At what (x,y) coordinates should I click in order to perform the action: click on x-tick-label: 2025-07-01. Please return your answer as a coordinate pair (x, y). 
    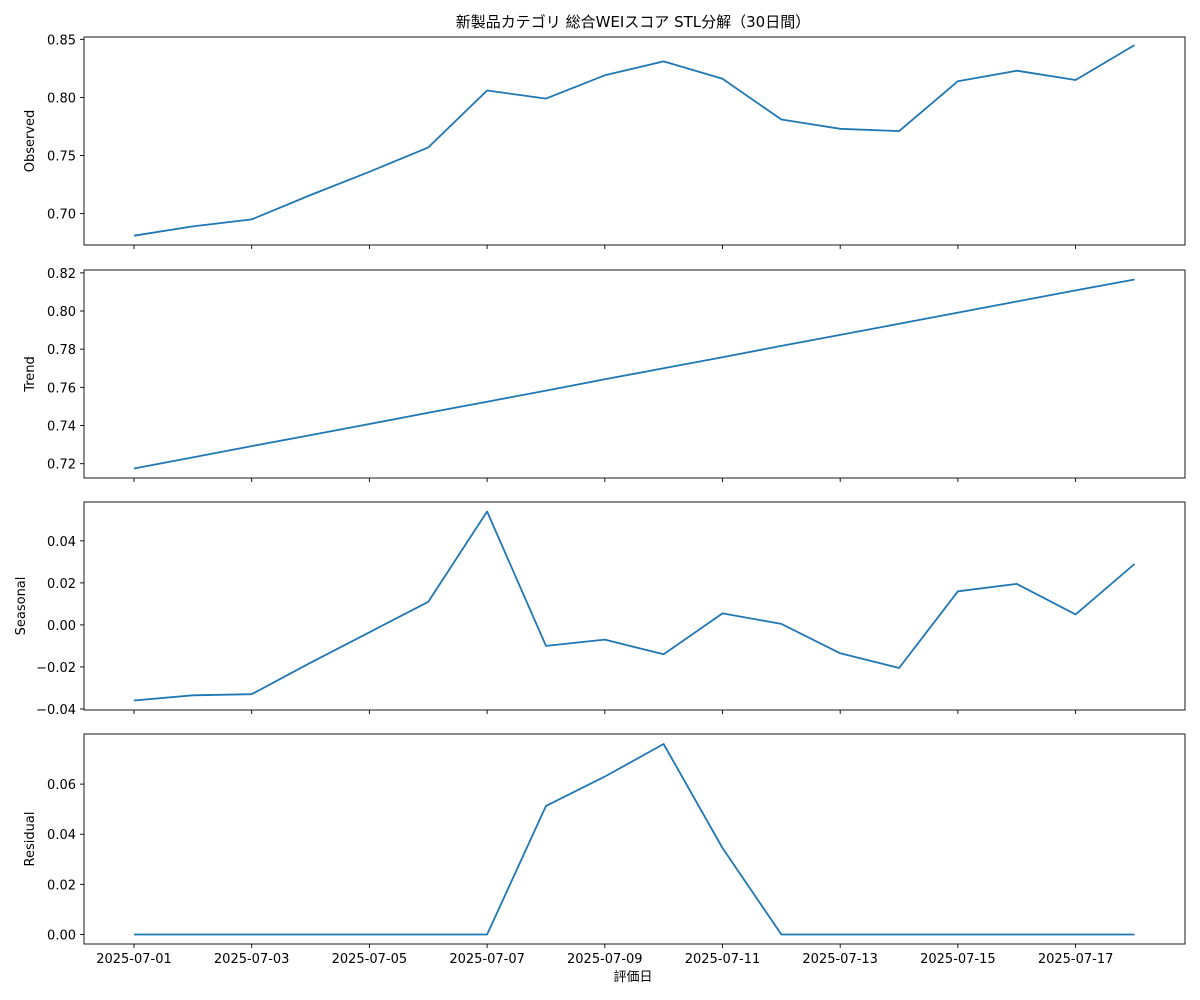
    Looking at the image, I should click on (134, 959).